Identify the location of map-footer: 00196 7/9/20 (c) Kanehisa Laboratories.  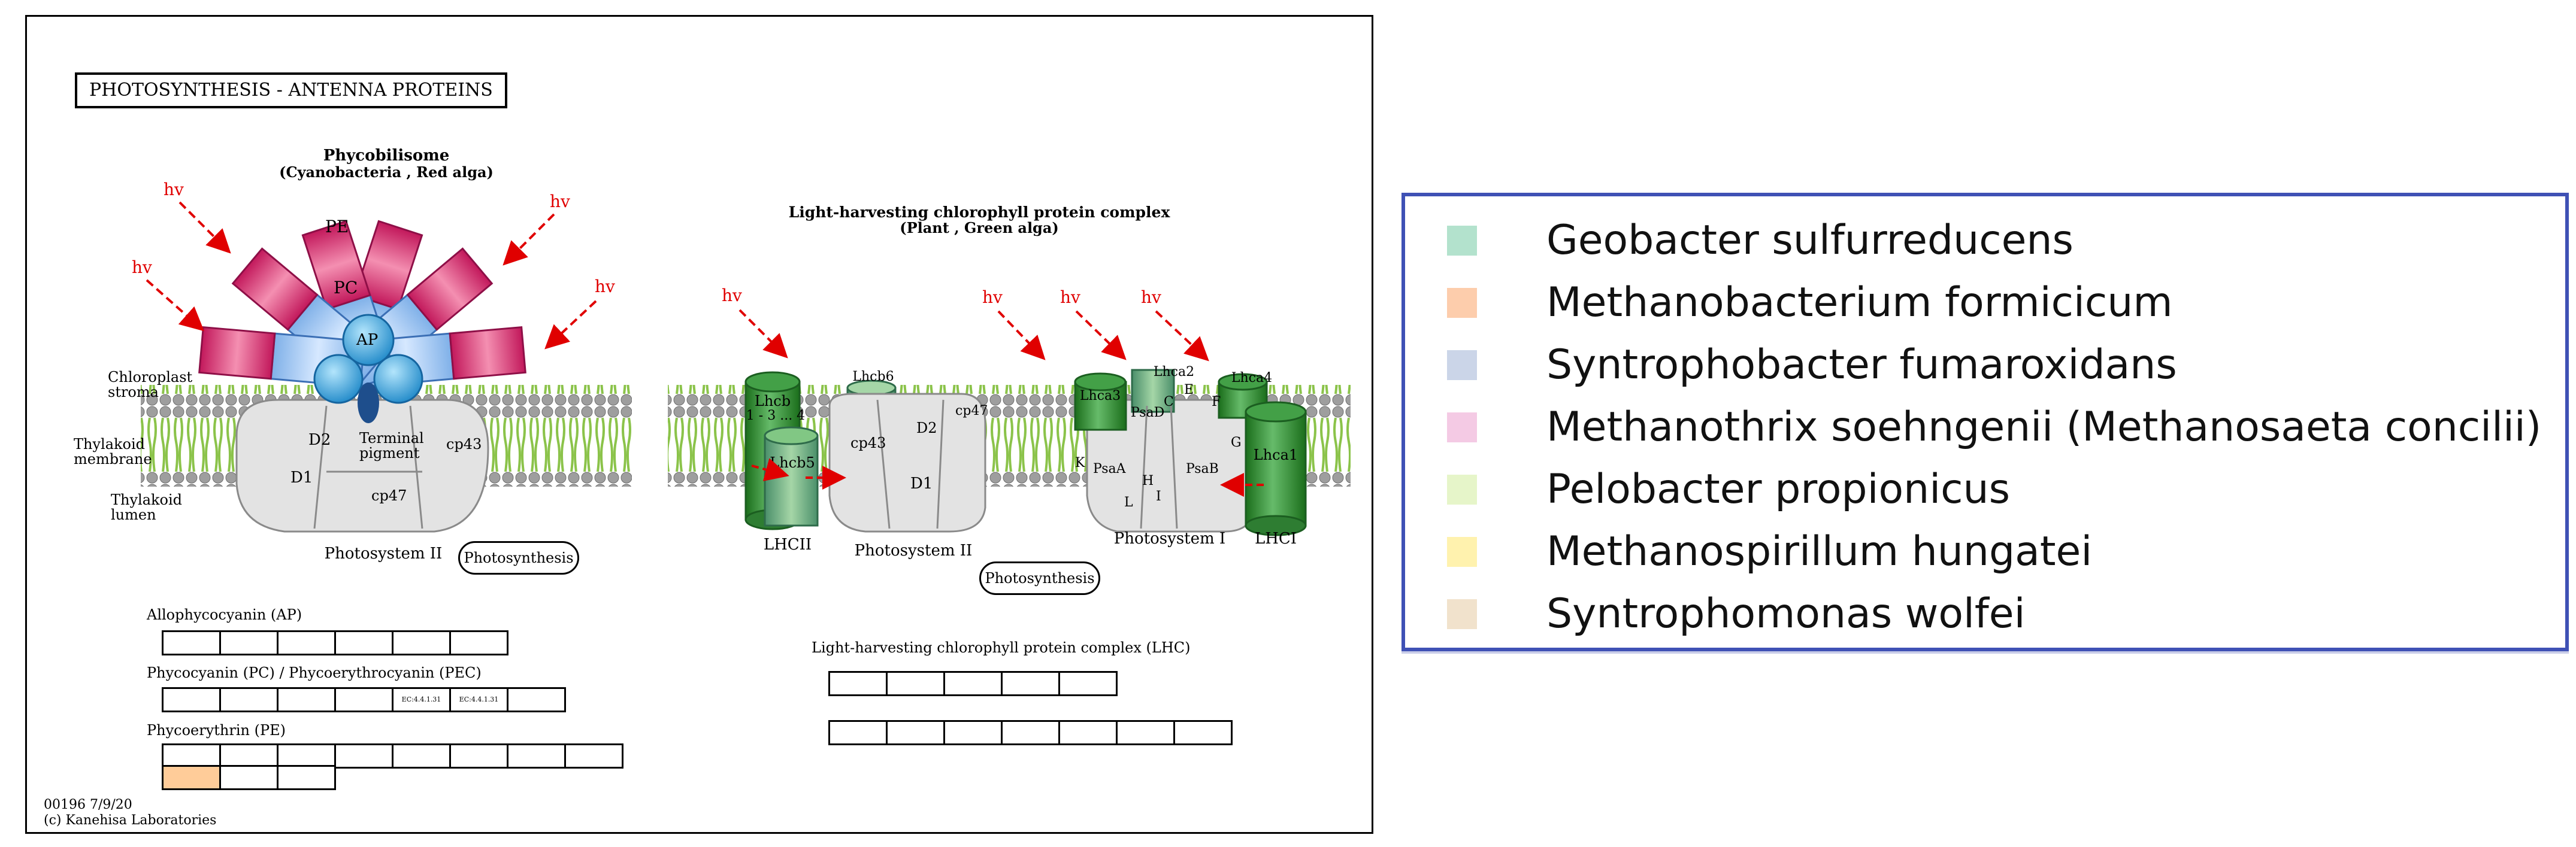
(130, 812).